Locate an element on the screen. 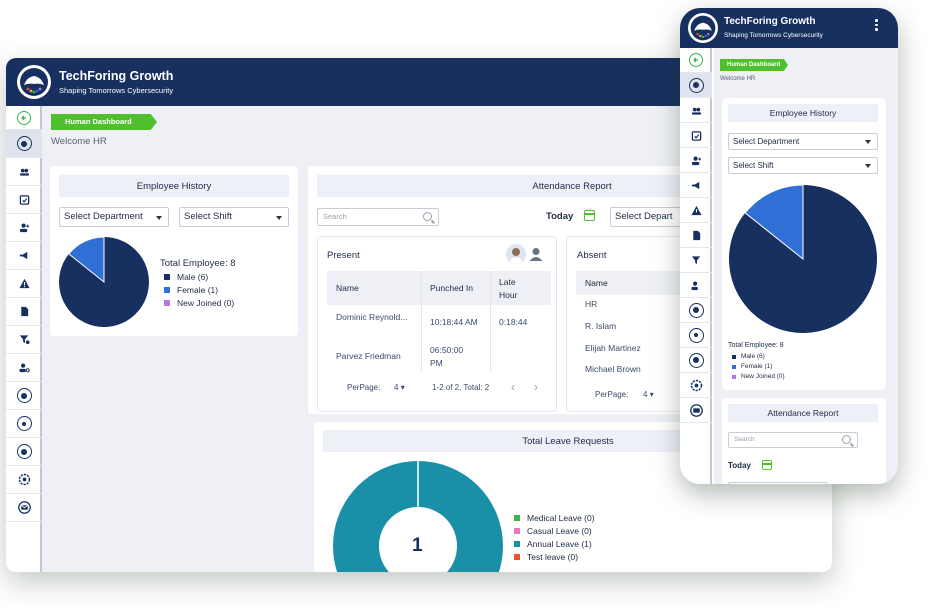  sidebar-item-badge is located at coordinates (24, 424).